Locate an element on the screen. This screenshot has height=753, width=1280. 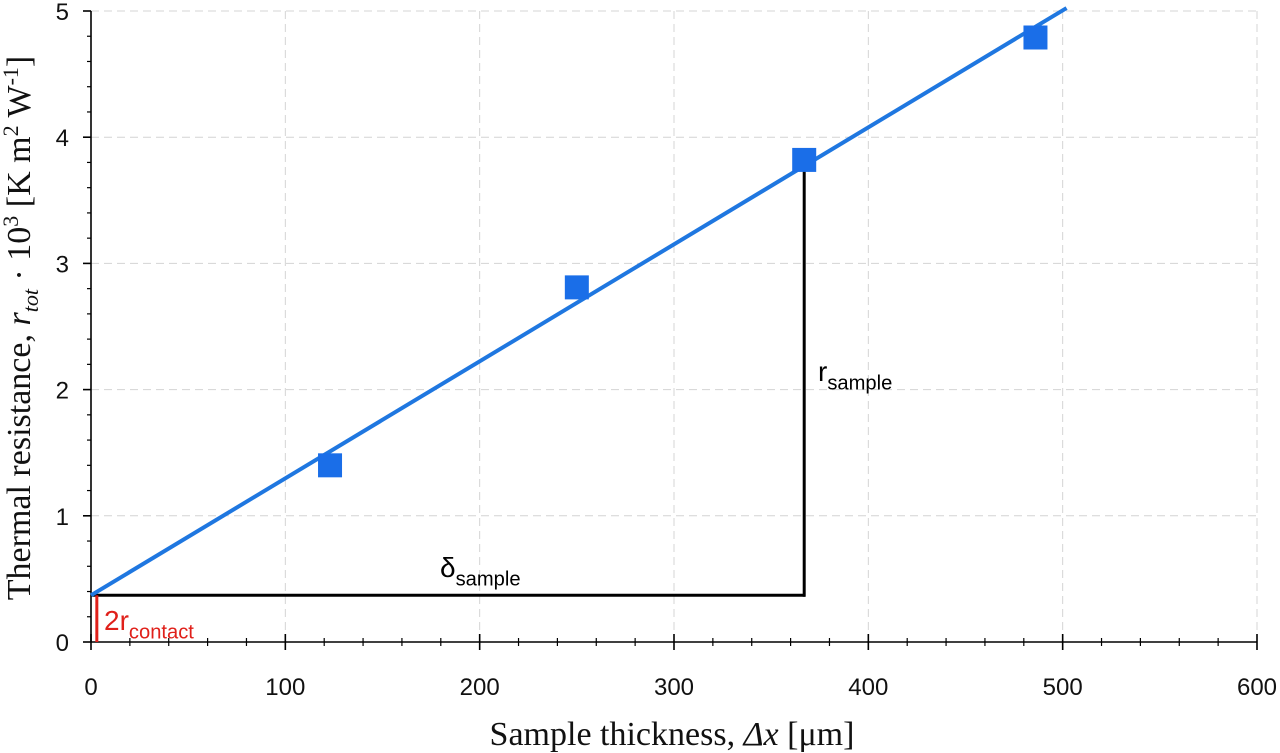
y-tick-label: 5 is located at coordinates (62, 13).